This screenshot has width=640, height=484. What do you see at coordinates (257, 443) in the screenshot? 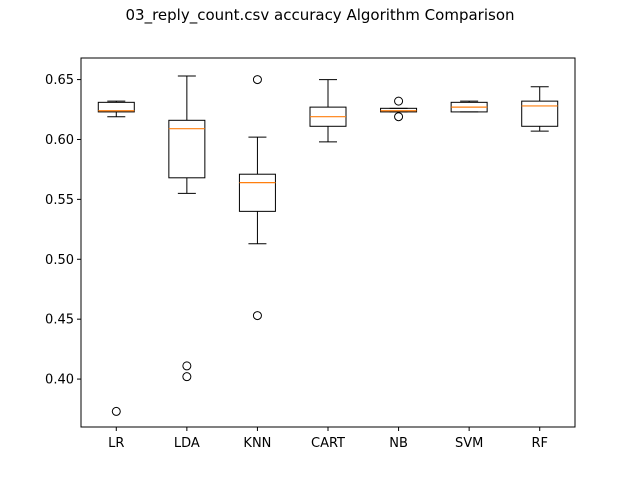
I see `x-tick-label-knn: KNN` at bounding box center [257, 443].